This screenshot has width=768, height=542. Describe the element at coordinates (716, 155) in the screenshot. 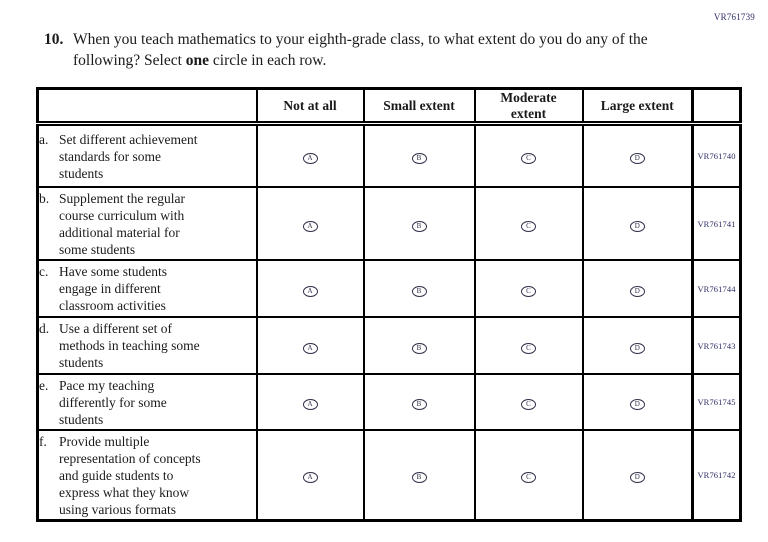

I see `row-code: VR761740` at that location.